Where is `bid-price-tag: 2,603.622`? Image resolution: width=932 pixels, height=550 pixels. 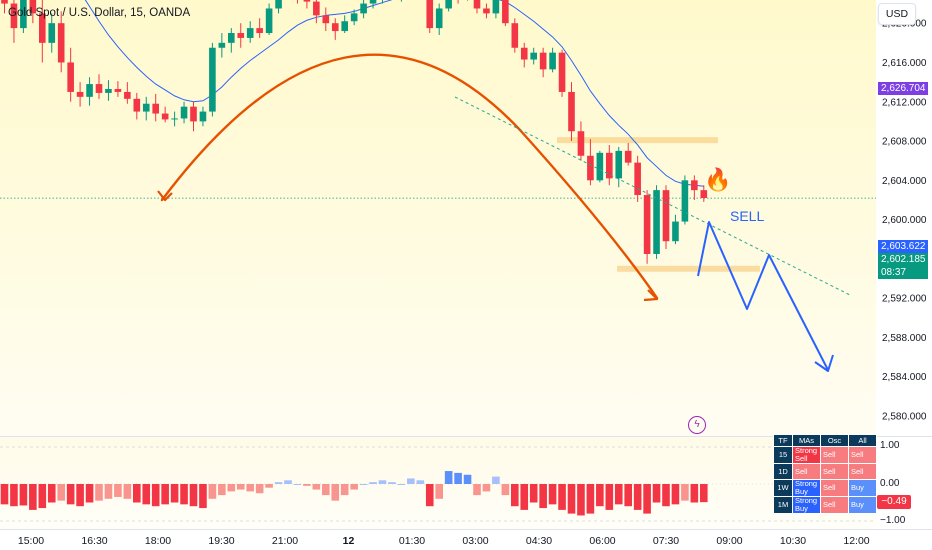
bid-price-tag: 2,603.622 is located at coordinates (903, 246).